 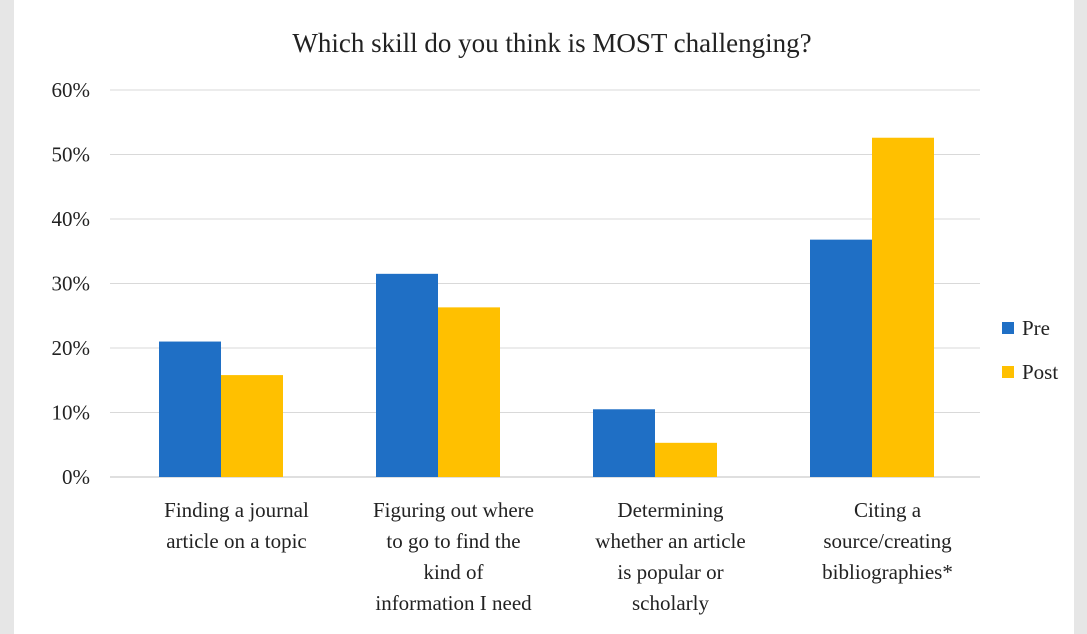 What do you see at coordinates (1030, 350) in the screenshot?
I see `legend: Pre Post` at bounding box center [1030, 350].